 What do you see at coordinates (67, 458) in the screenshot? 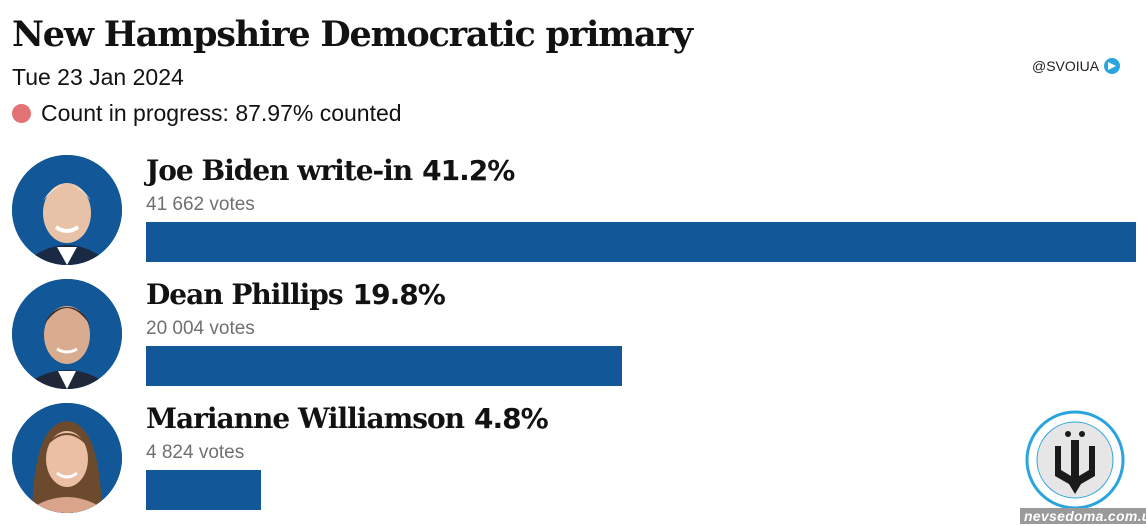
I see `avatar-williamson` at bounding box center [67, 458].